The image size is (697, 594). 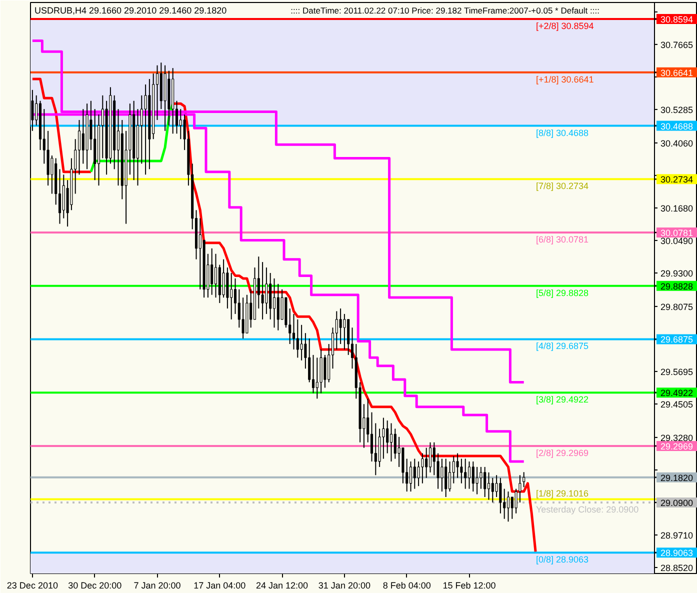 I want to click on y-tick-label: 29.3280, so click(x=677, y=437).